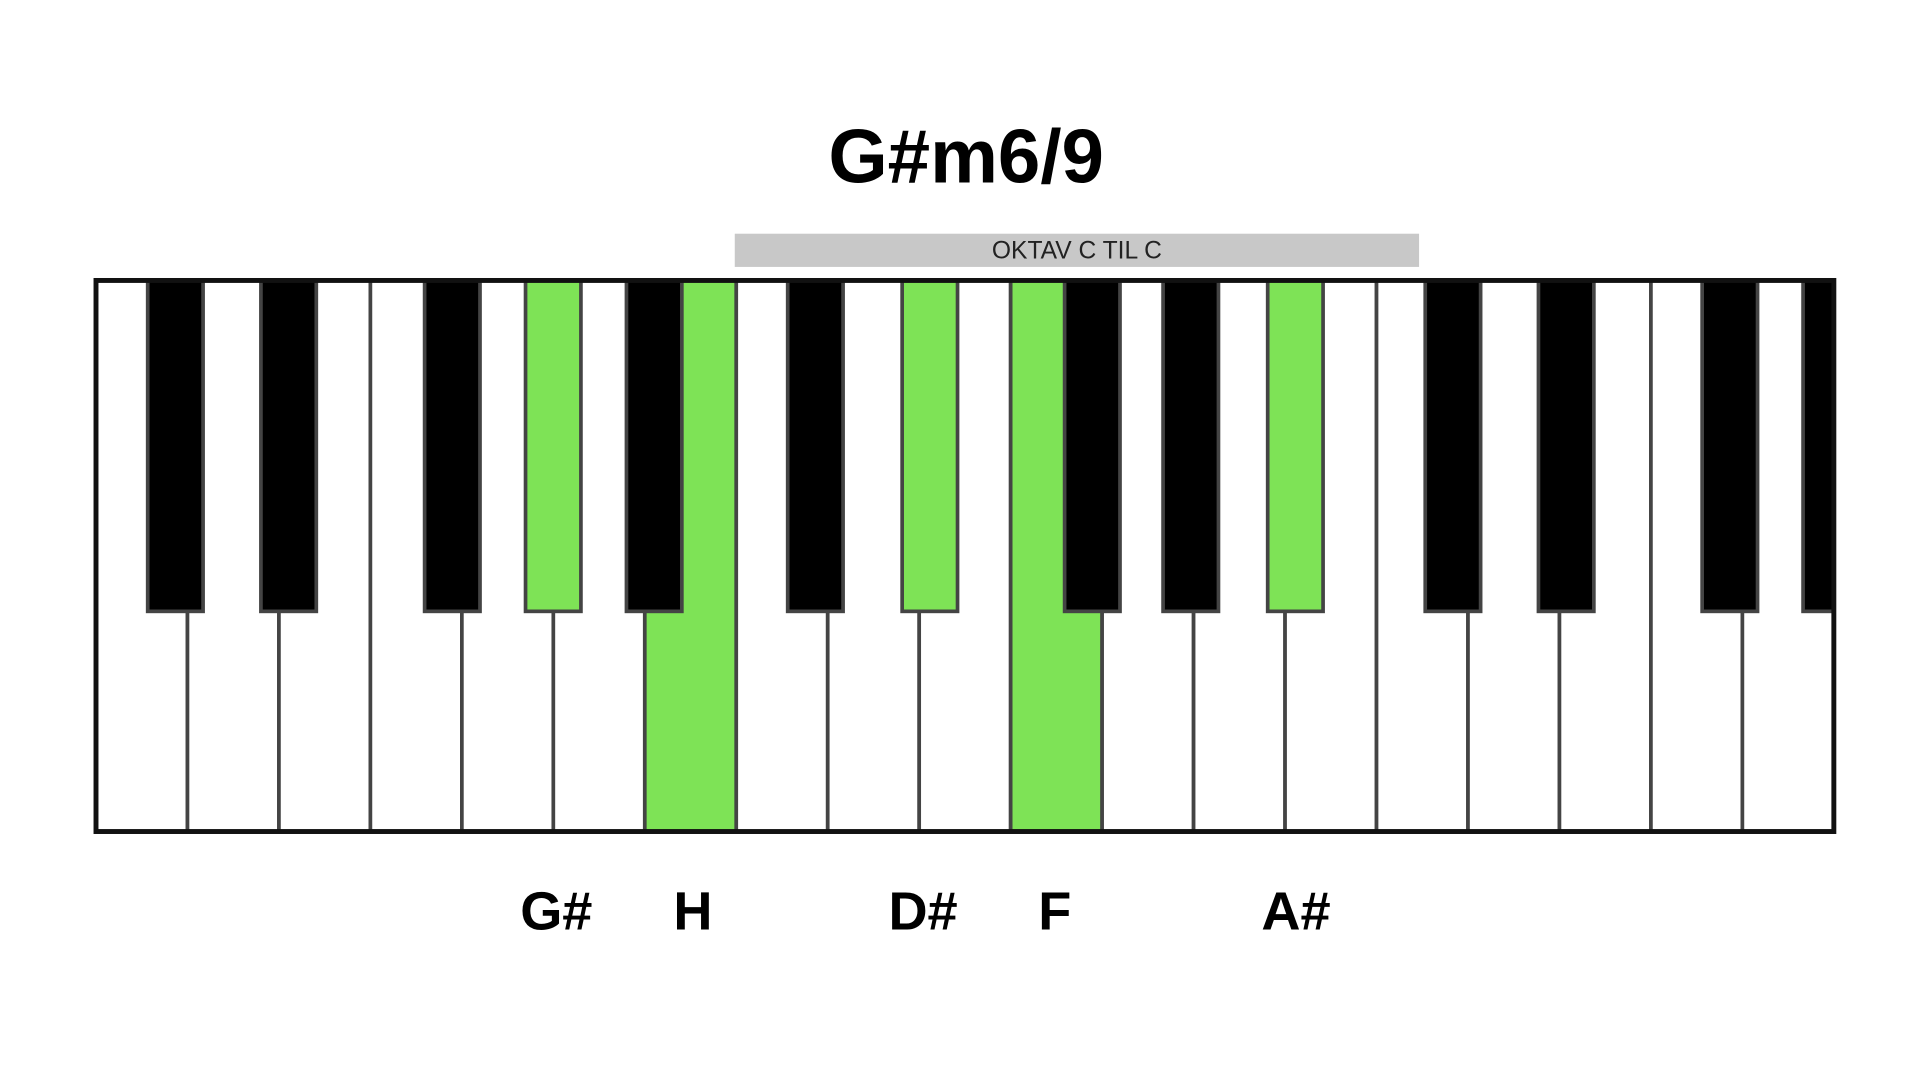  What do you see at coordinates (922, 911) in the screenshot?
I see `note-label: D#` at bounding box center [922, 911].